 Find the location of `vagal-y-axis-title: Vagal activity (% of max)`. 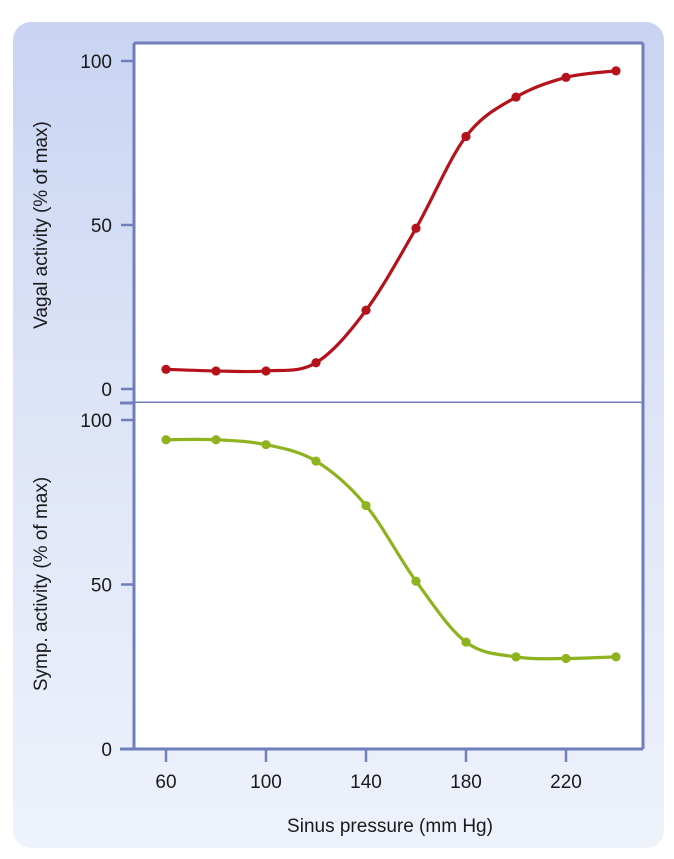

vagal-y-axis-title: Vagal activity (% of max) is located at coordinates (41, 225).